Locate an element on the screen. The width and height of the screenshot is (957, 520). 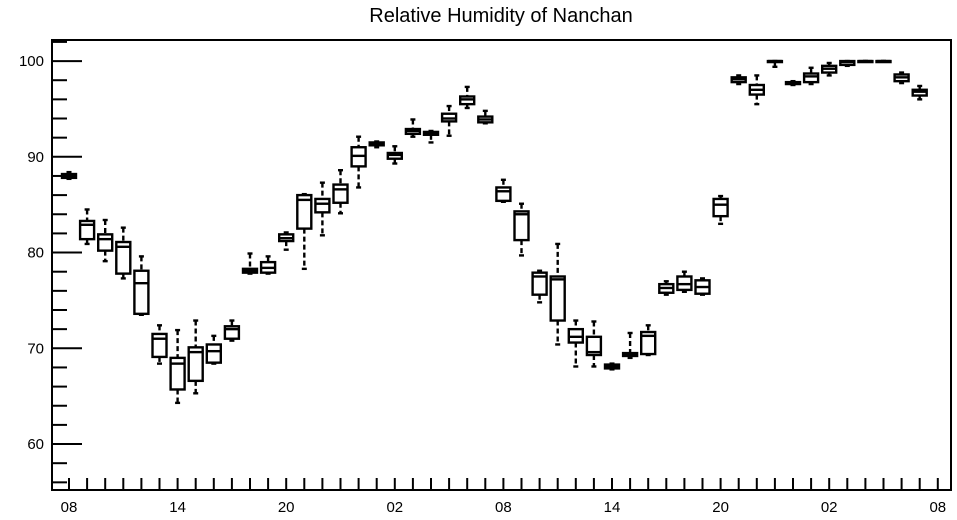
y-tick-label: 90 is located at coordinates (35, 157).